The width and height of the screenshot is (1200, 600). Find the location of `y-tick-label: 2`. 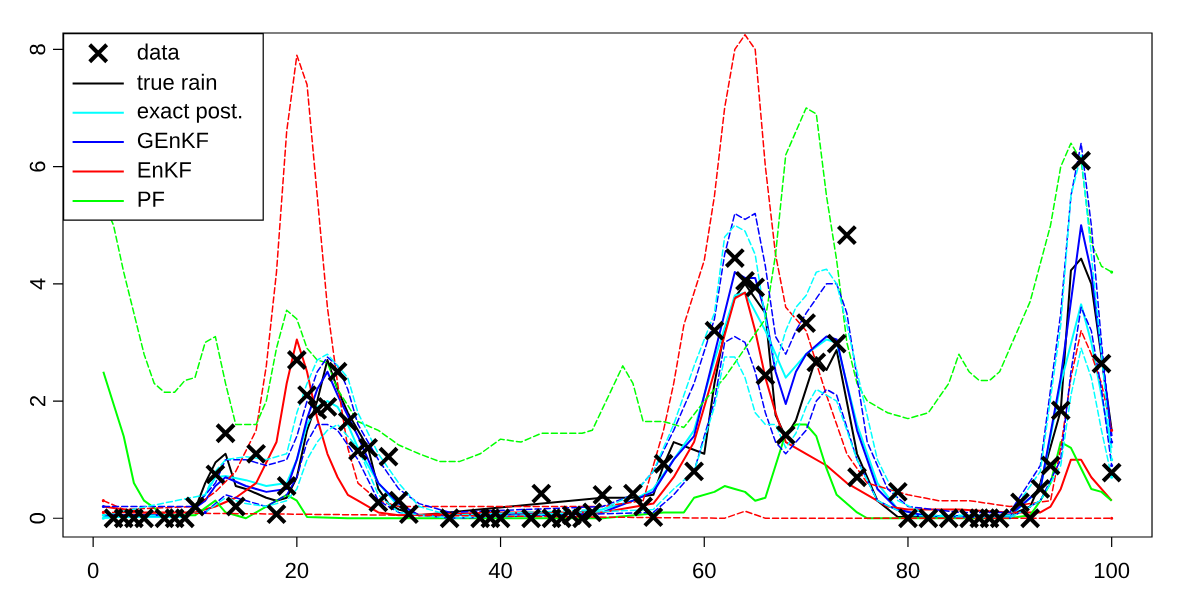

y-tick-label: 2 is located at coordinates (37, 401).